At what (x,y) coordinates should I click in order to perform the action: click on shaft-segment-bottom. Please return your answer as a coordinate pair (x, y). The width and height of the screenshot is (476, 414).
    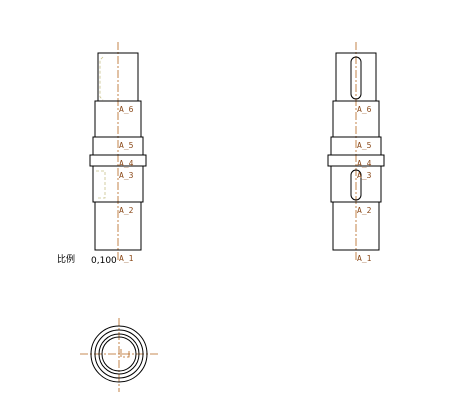
    Looking at the image, I should click on (118, 226).